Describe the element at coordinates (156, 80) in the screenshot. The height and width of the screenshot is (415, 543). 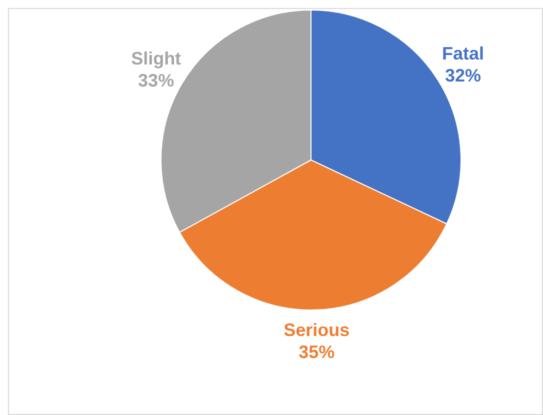
I see `data-label: 33%` at that location.